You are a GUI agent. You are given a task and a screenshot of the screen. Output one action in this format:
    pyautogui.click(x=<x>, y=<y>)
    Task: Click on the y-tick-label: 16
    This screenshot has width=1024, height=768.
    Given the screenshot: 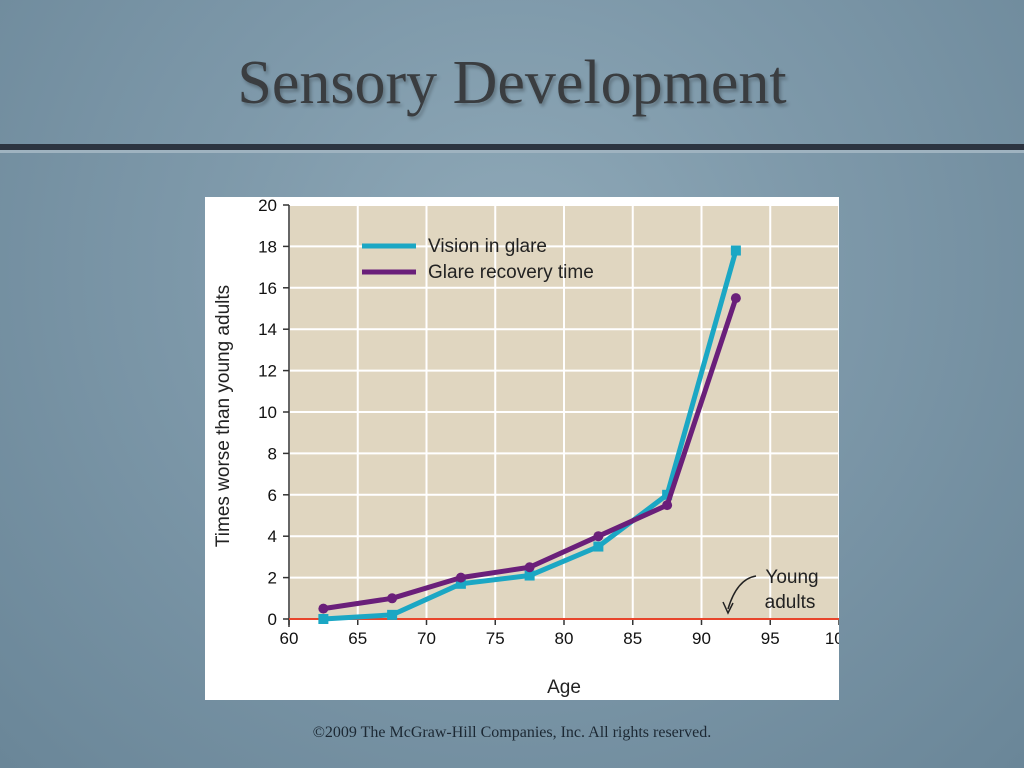 What is the action you would take?
    pyautogui.click(x=267, y=288)
    